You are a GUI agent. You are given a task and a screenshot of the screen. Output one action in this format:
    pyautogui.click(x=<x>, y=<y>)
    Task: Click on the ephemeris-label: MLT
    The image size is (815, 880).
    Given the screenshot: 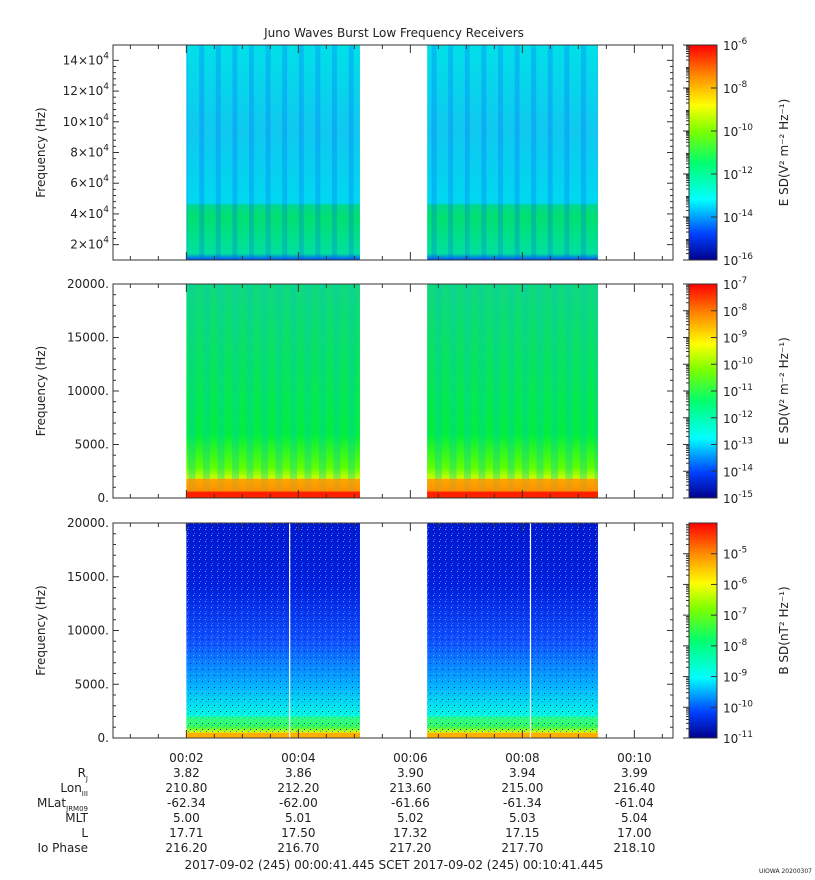 What is the action you would take?
    pyautogui.click(x=76, y=818)
    